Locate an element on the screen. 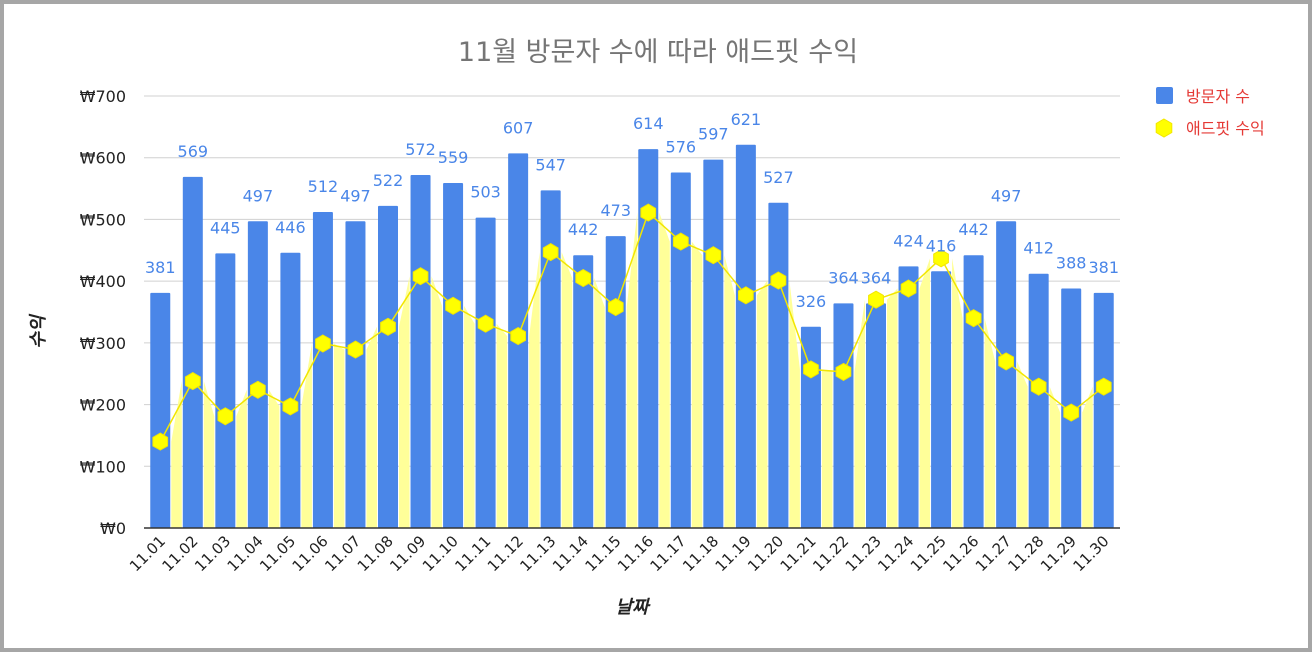 Image resolution: width=1312 pixels, height=652 pixels. bar-value-label: 559 is located at coordinates (453, 157).